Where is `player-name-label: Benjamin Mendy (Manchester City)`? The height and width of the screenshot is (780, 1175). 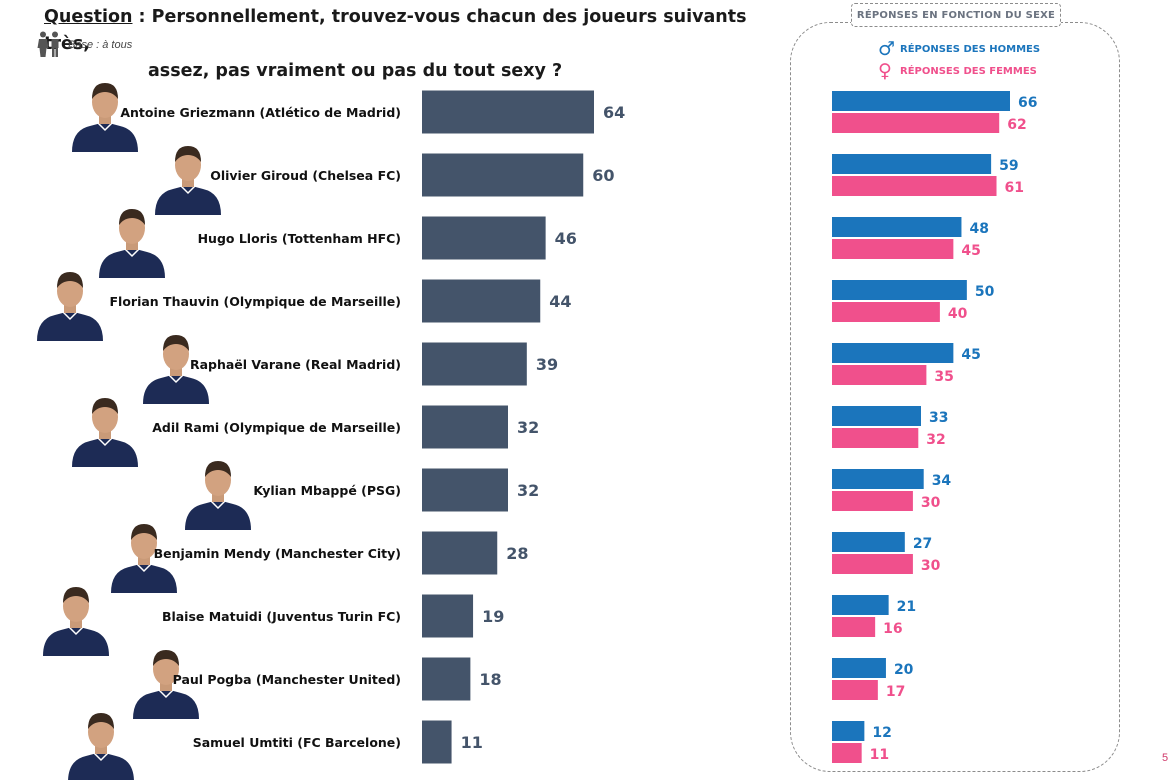
player-name-label: Benjamin Mendy (Manchester City) is located at coordinates (277, 553).